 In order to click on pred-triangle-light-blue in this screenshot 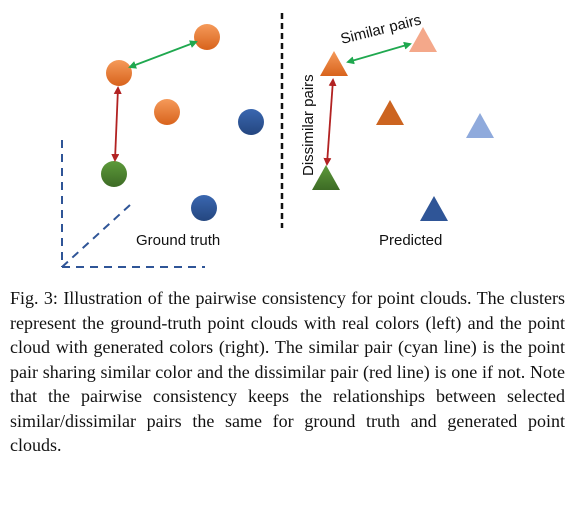, I will do `click(480, 125)`.